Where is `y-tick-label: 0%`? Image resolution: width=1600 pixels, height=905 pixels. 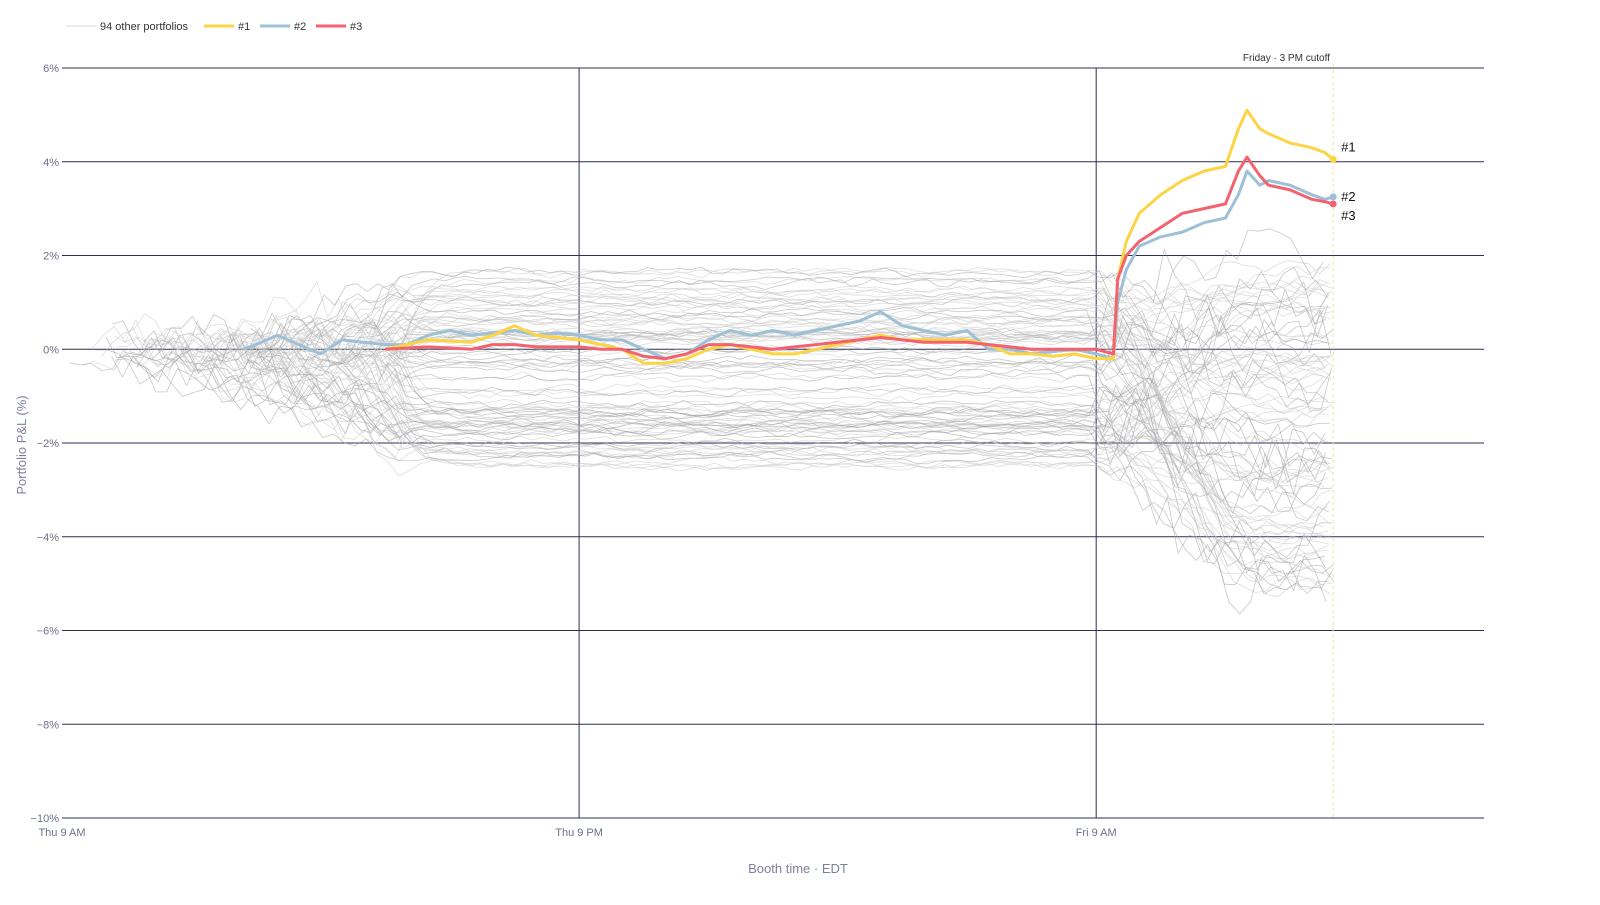
y-tick-label: 0% is located at coordinates (51, 350).